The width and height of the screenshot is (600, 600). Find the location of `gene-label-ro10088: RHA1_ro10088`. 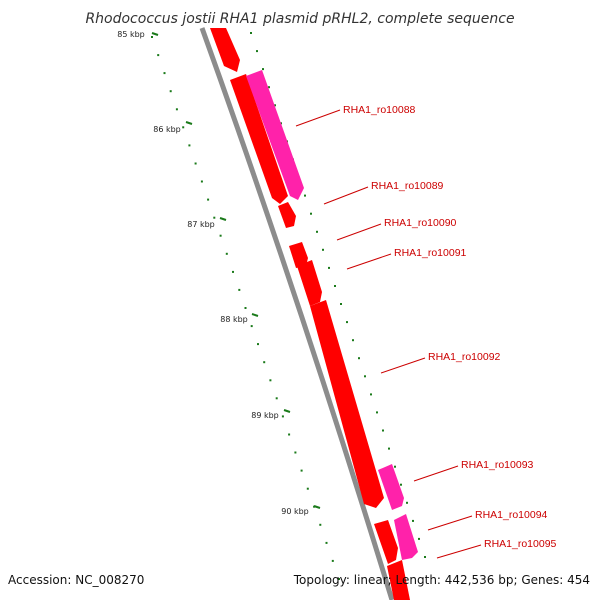

gene-label-ro10088: RHA1_ro10088 is located at coordinates (355, 115).